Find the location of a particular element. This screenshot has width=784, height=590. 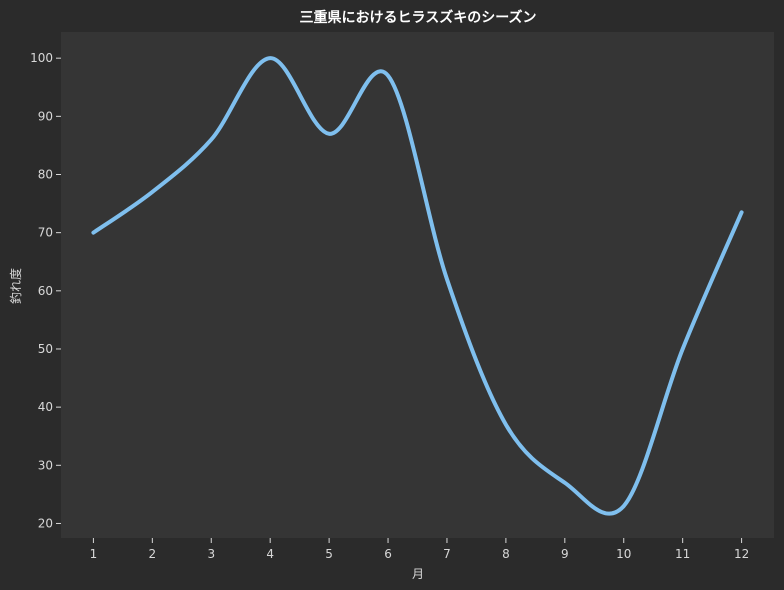

x-tick-label: 10 is located at coordinates (623, 554).